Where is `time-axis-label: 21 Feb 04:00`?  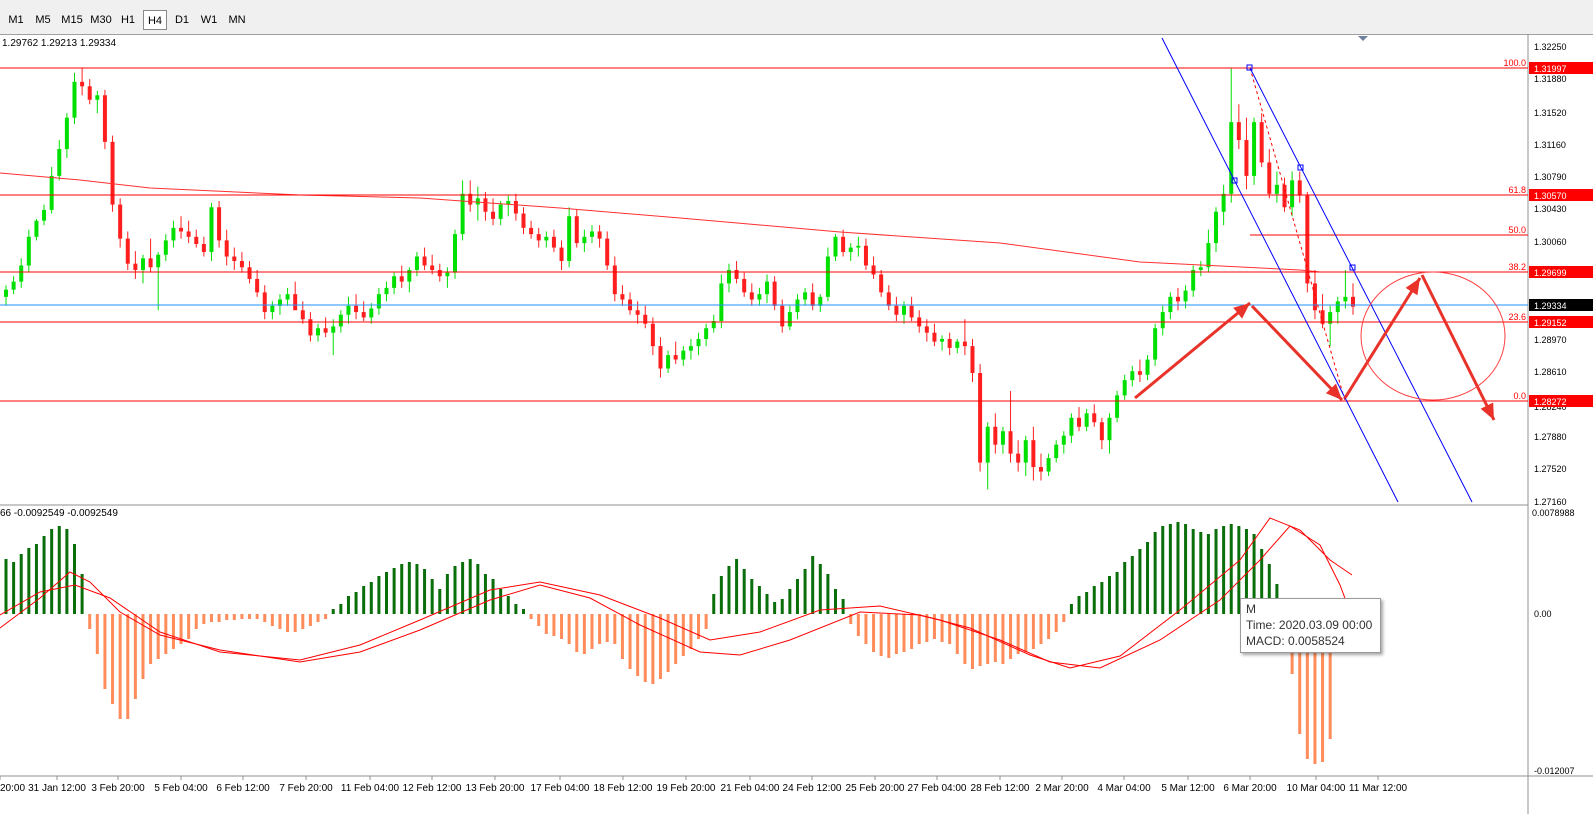 time-axis-label: 21 Feb 04:00 is located at coordinates (750, 788).